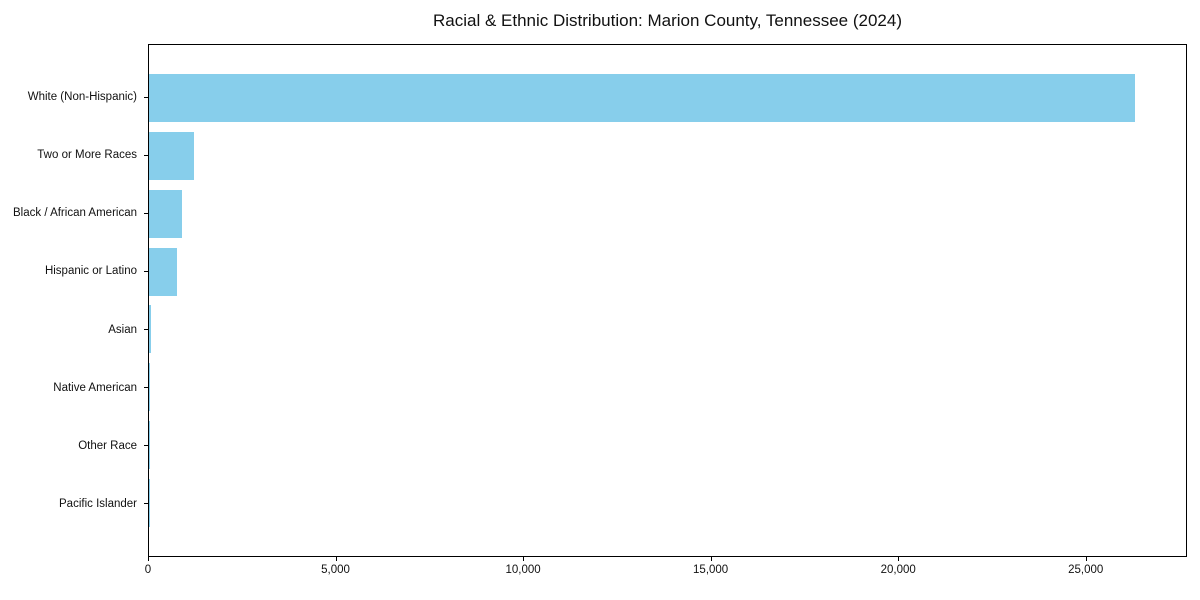  I want to click on bar-row-pacific-islander, so click(667, 503).